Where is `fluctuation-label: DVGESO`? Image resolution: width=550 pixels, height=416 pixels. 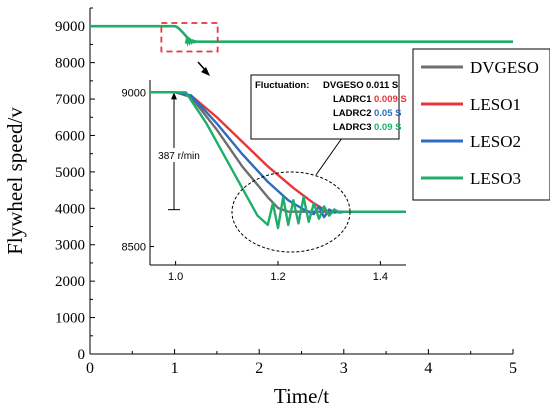 fluctuation-label: DVGESO is located at coordinates (343, 85).